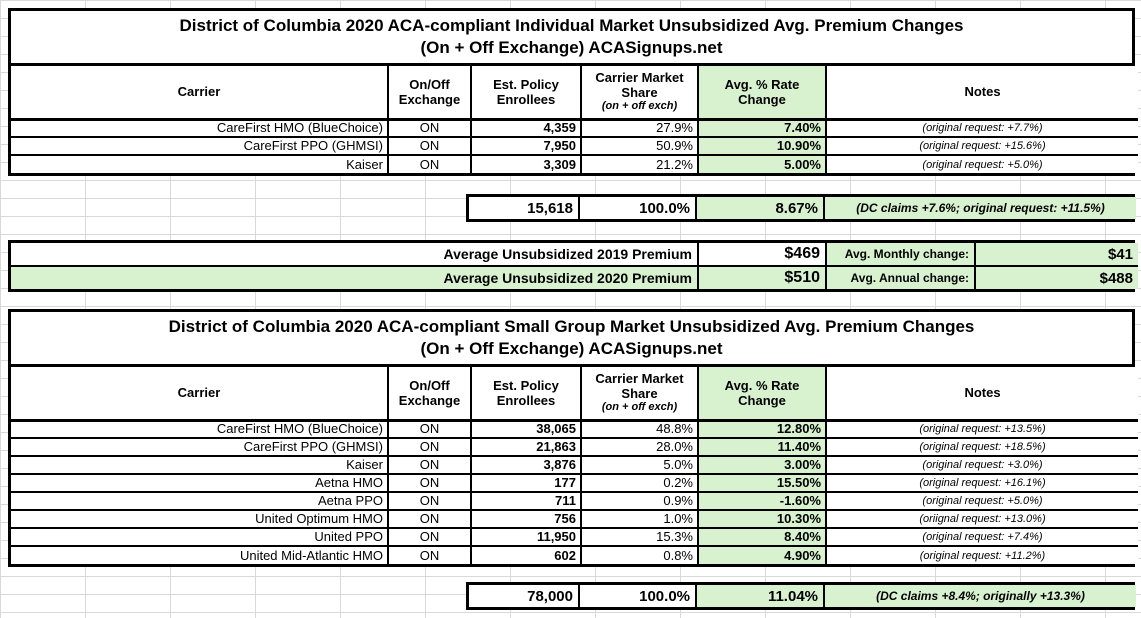 The width and height of the screenshot is (1141, 618). Describe the element at coordinates (981, 483) in the screenshot. I see `notes-cell: (original request: +16.1%)` at that location.